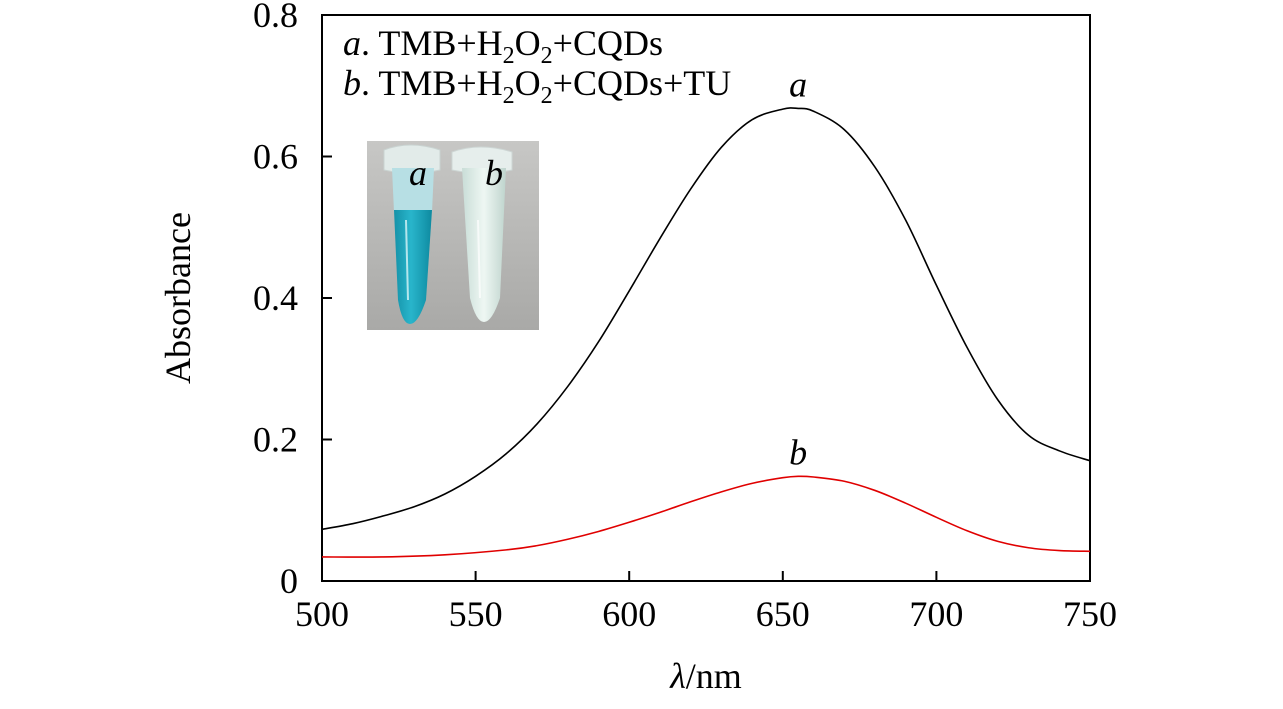 The width and height of the screenshot is (1283, 709). What do you see at coordinates (275, 157) in the screenshot?
I see `y-tick-label-0.6: 0.6` at bounding box center [275, 157].